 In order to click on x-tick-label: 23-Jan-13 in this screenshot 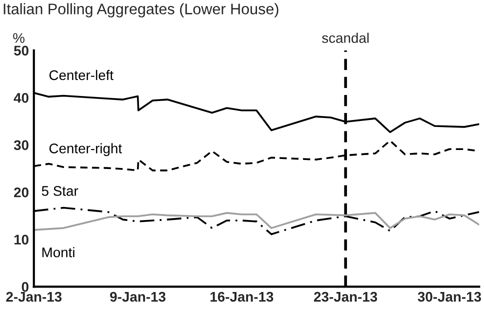, I will do `click(346, 297)`.